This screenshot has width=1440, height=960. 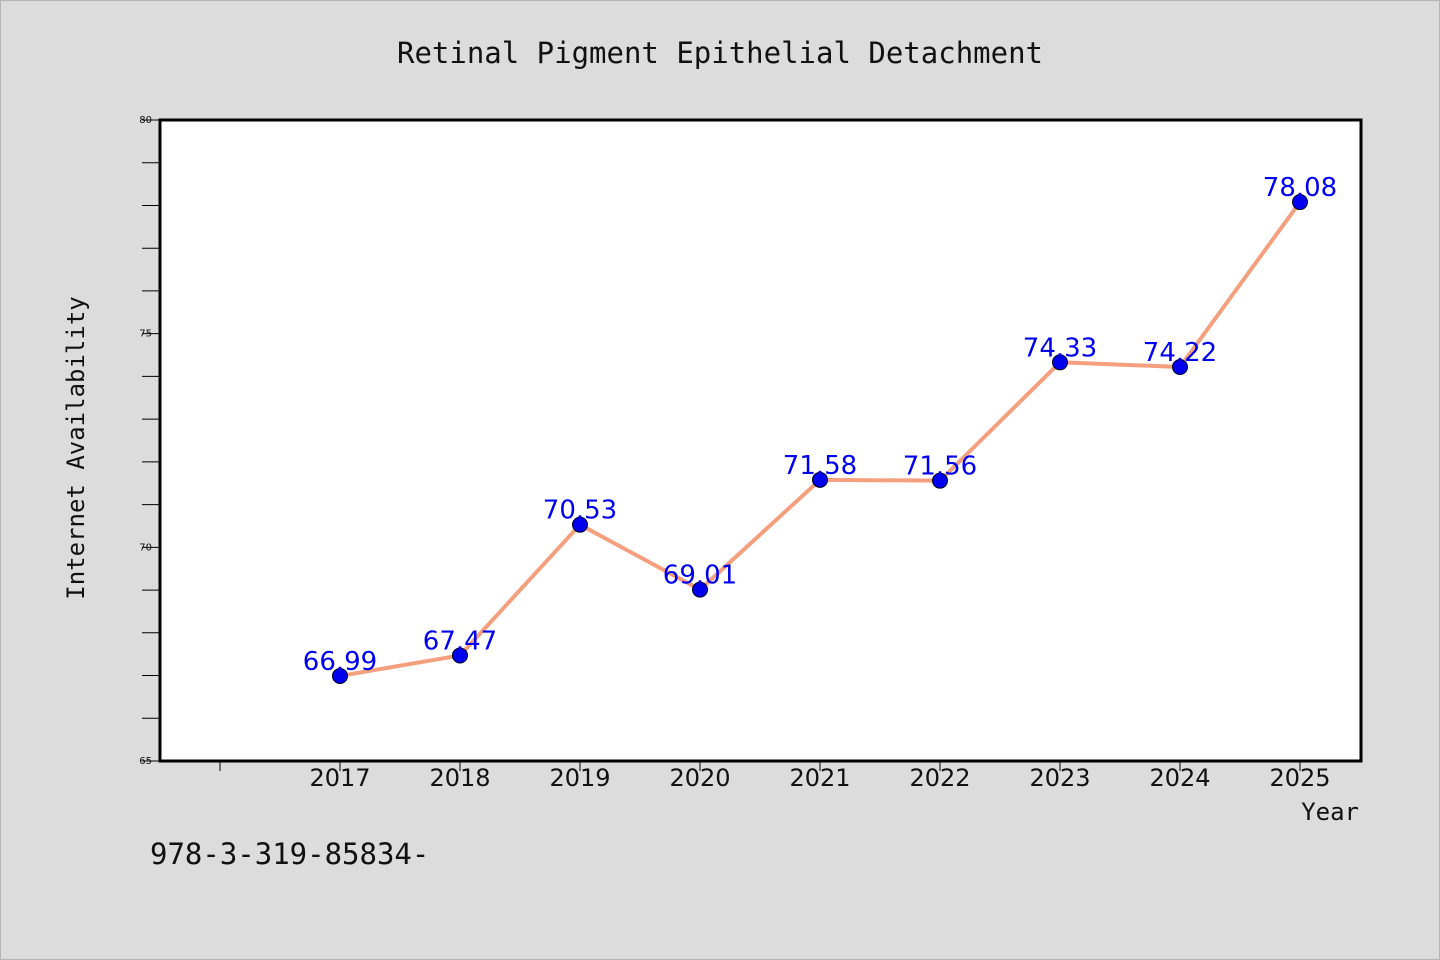 What do you see at coordinates (1299, 778) in the screenshot?
I see `x-tick-label: 2025` at bounding box center [1299, 778].